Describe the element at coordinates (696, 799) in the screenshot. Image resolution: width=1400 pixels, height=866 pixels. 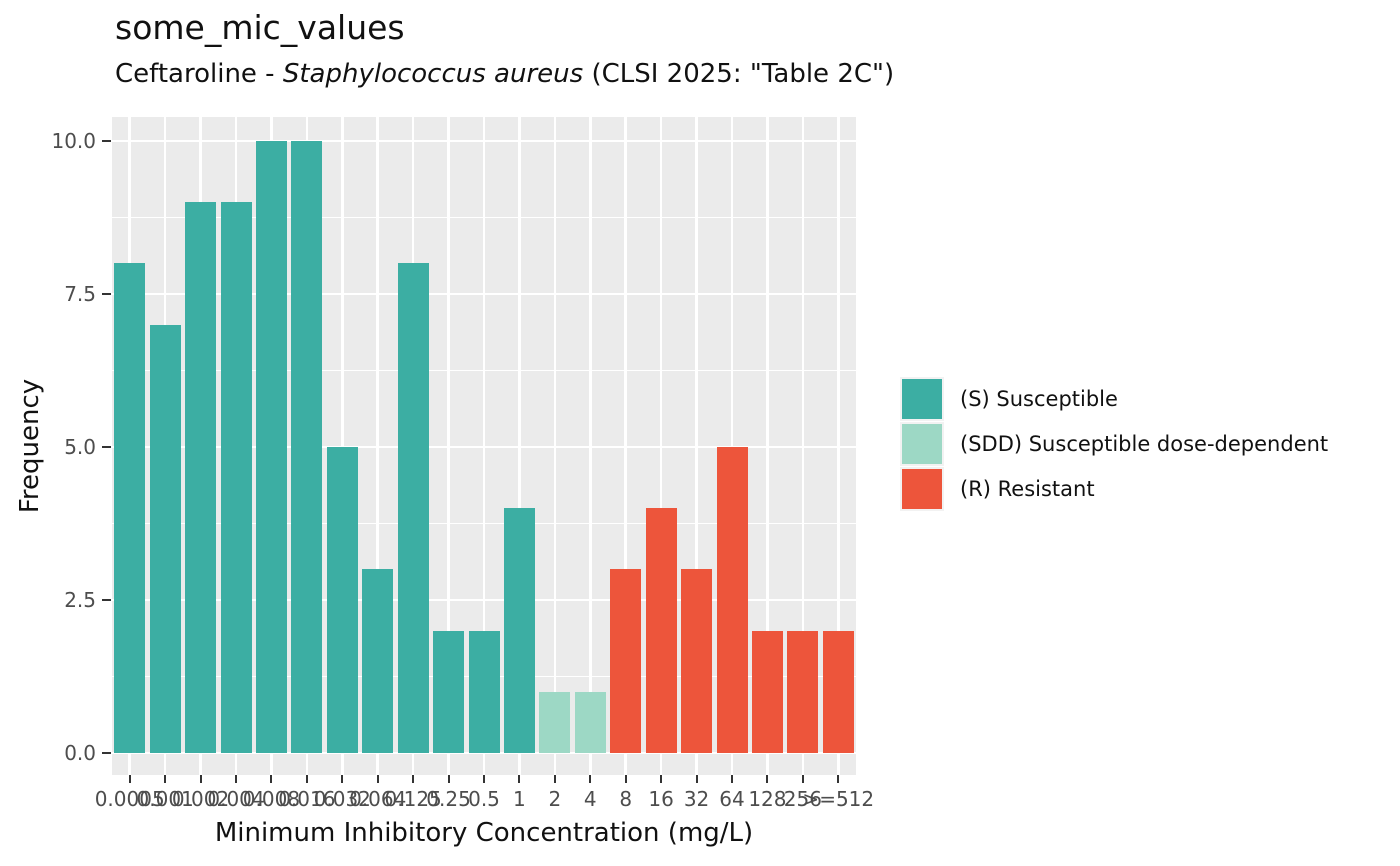
I see `x-axis-tick-label: 32` at that location.